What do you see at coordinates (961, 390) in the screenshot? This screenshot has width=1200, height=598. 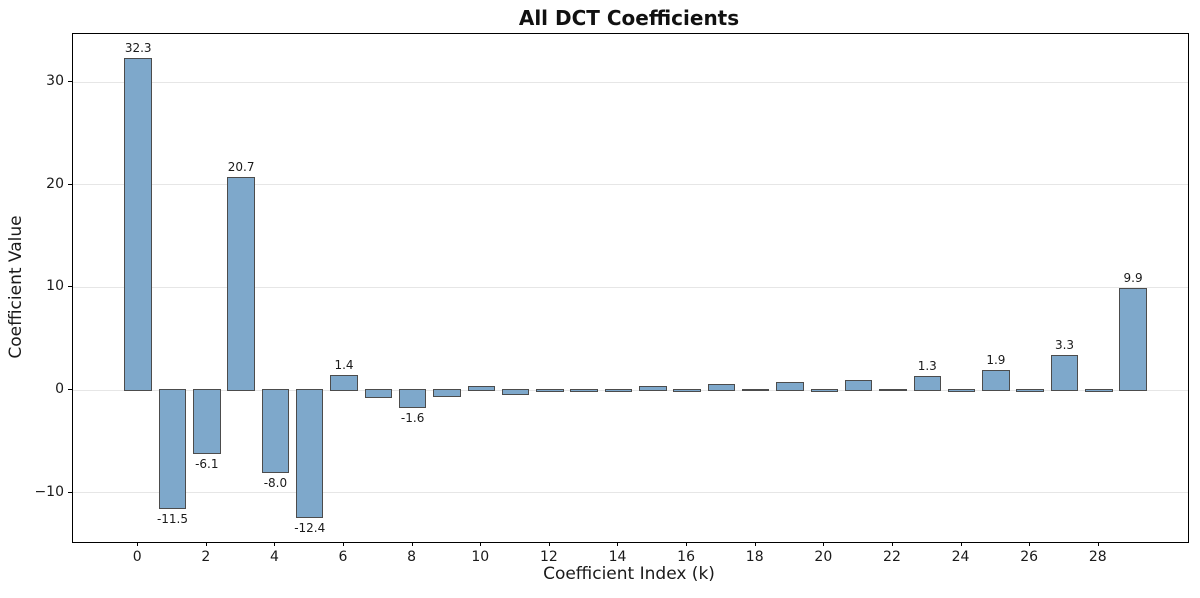 I see `bar-k24` at bounding box center [961, 390].